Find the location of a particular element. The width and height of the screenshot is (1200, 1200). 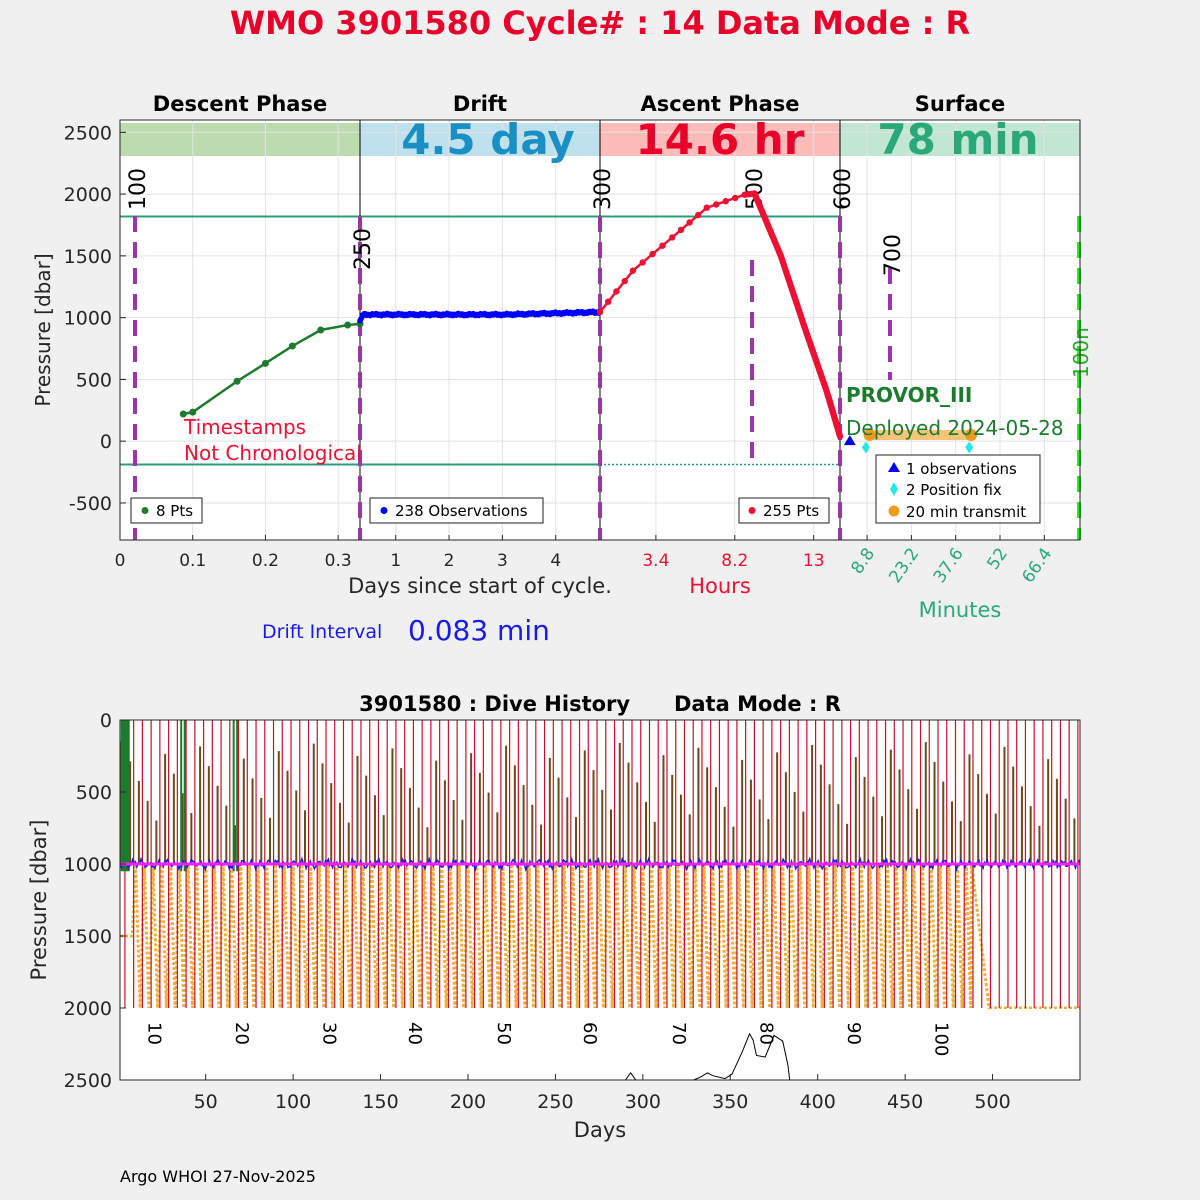

drift-interval-label: Drift Interval is located at coordinates (322, 632).